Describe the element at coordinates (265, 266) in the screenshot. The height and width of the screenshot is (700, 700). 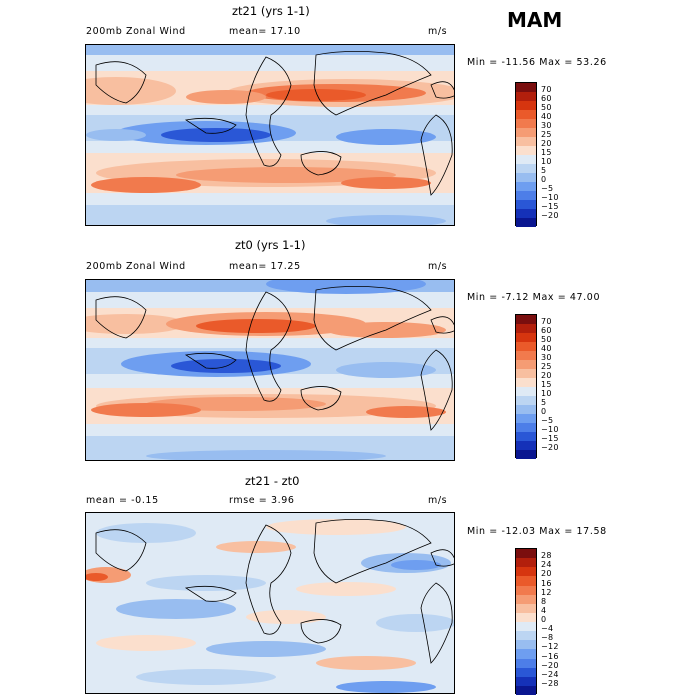
I see `panel-2-mean: mean= 17.25` at that location.